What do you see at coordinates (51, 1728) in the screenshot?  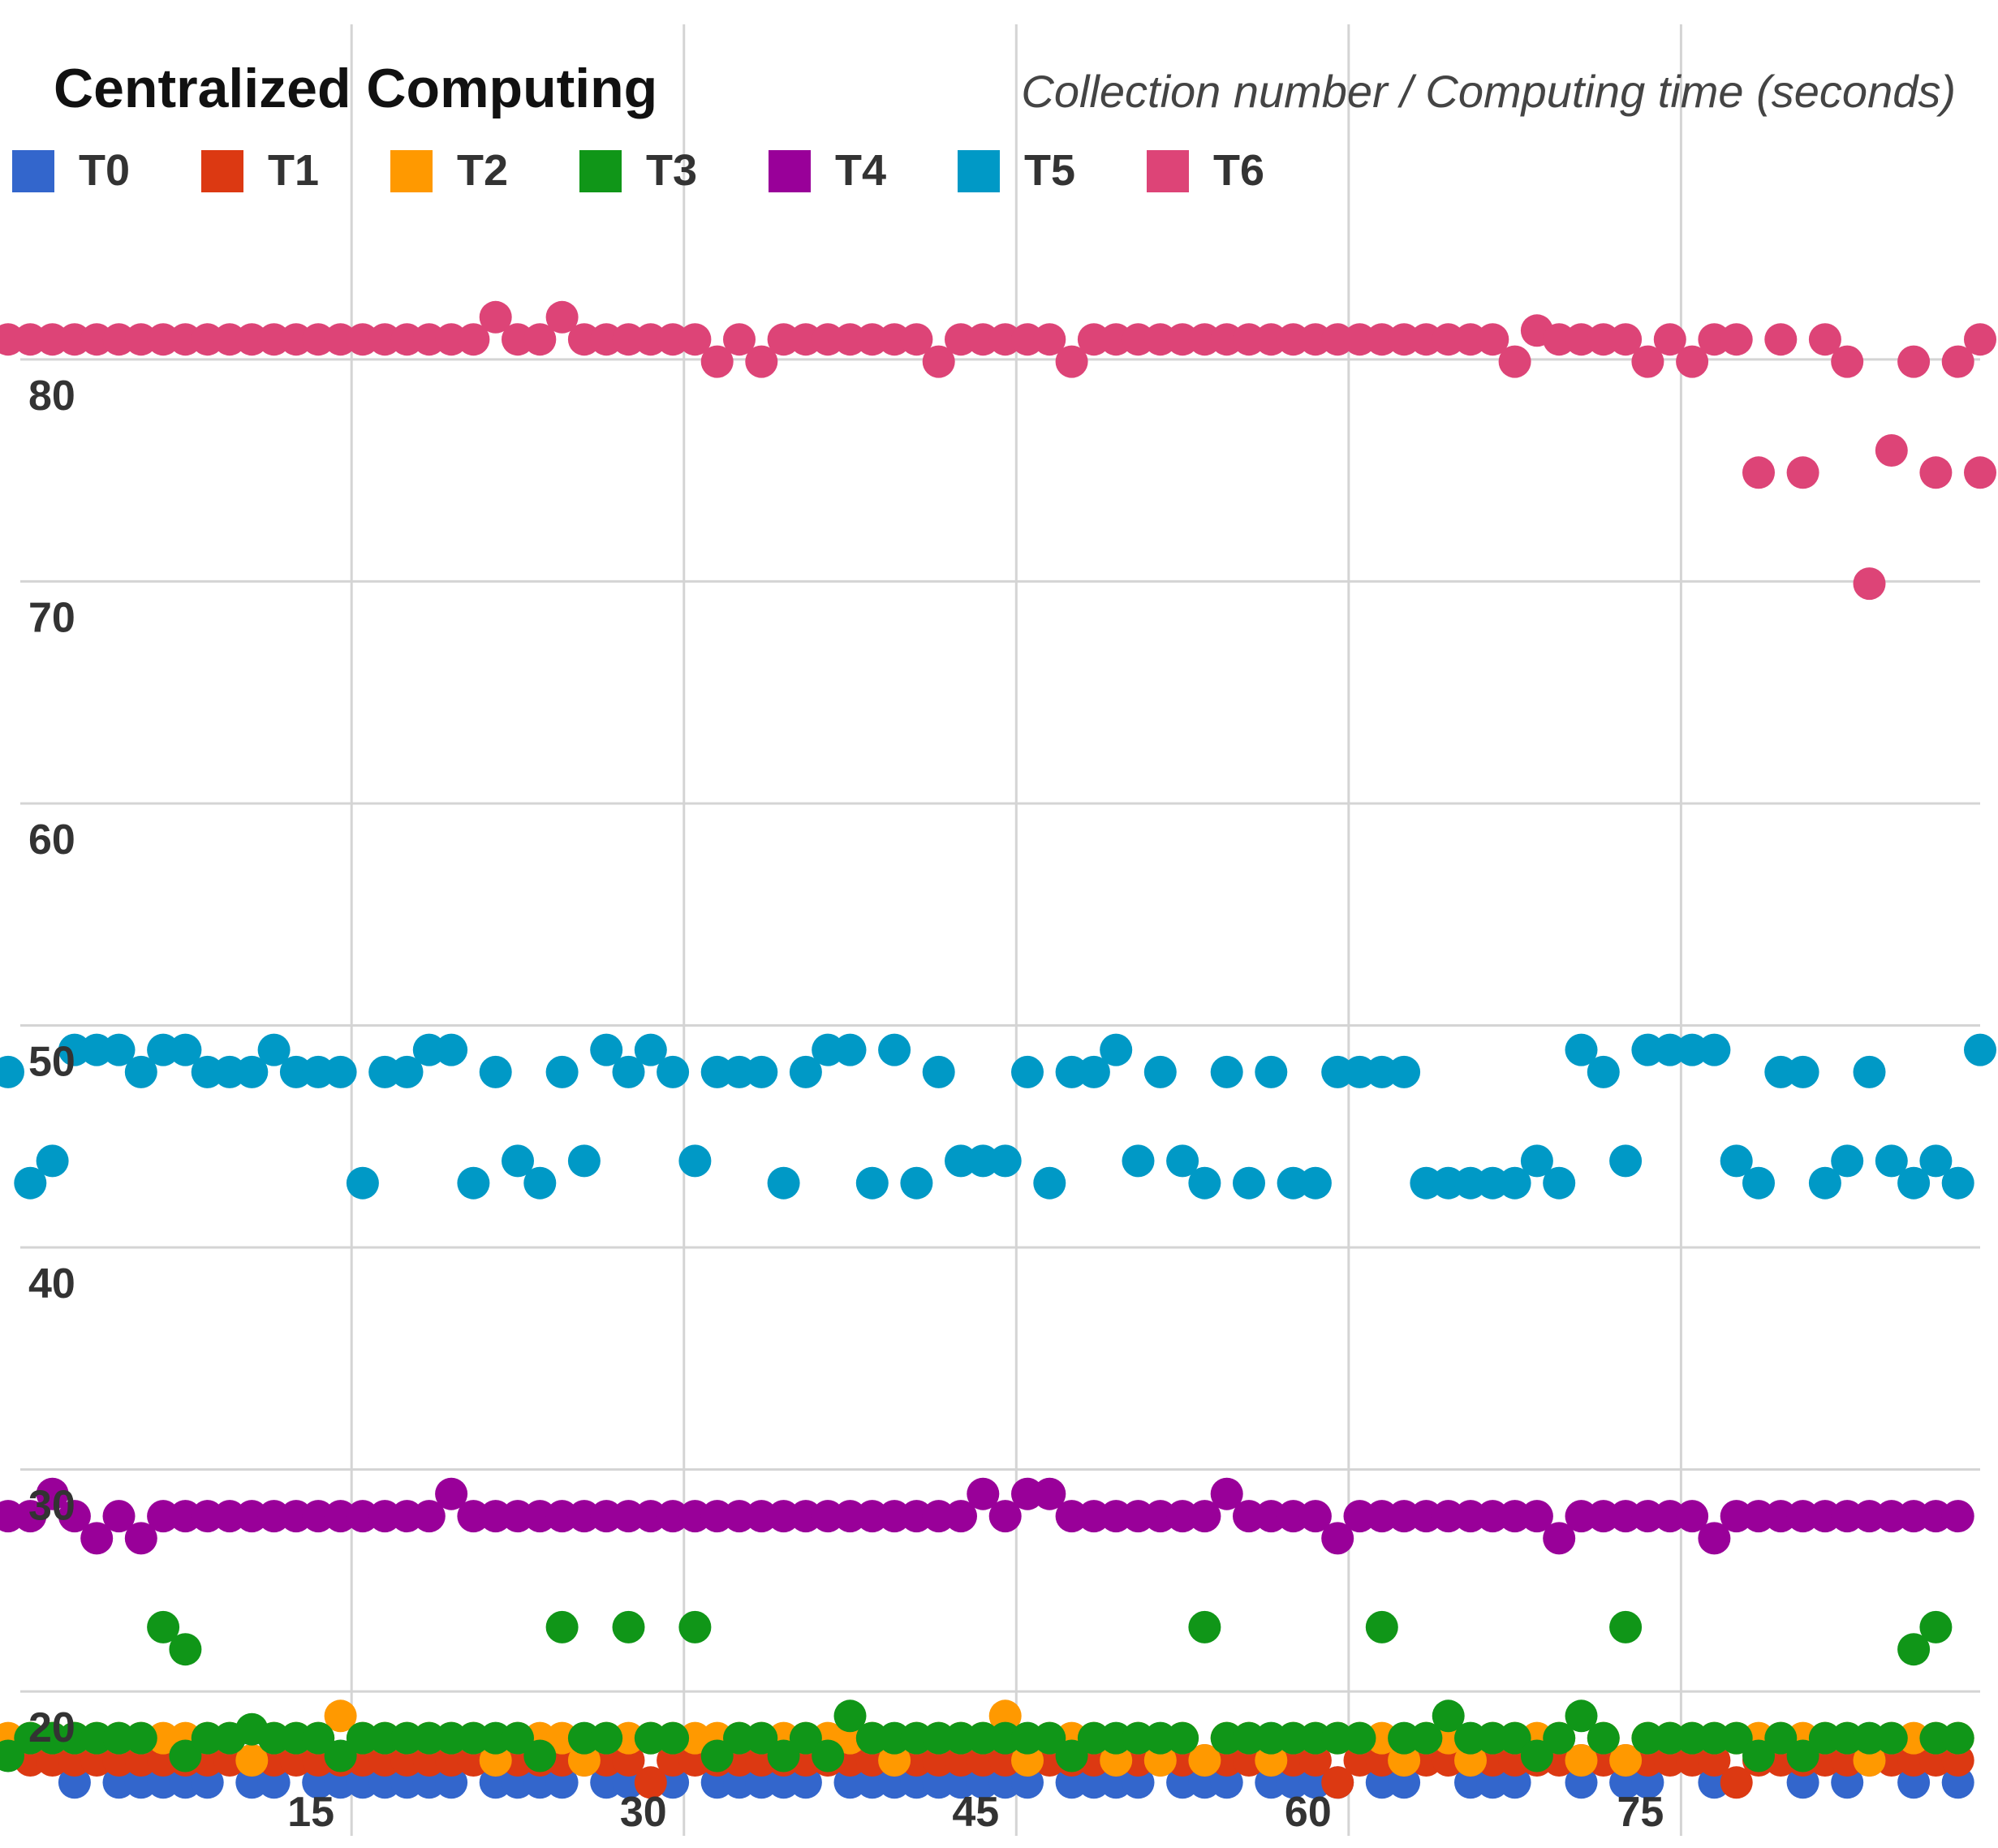 I see `y-tick-label-20: 20` at bounding box center [51, 1728].